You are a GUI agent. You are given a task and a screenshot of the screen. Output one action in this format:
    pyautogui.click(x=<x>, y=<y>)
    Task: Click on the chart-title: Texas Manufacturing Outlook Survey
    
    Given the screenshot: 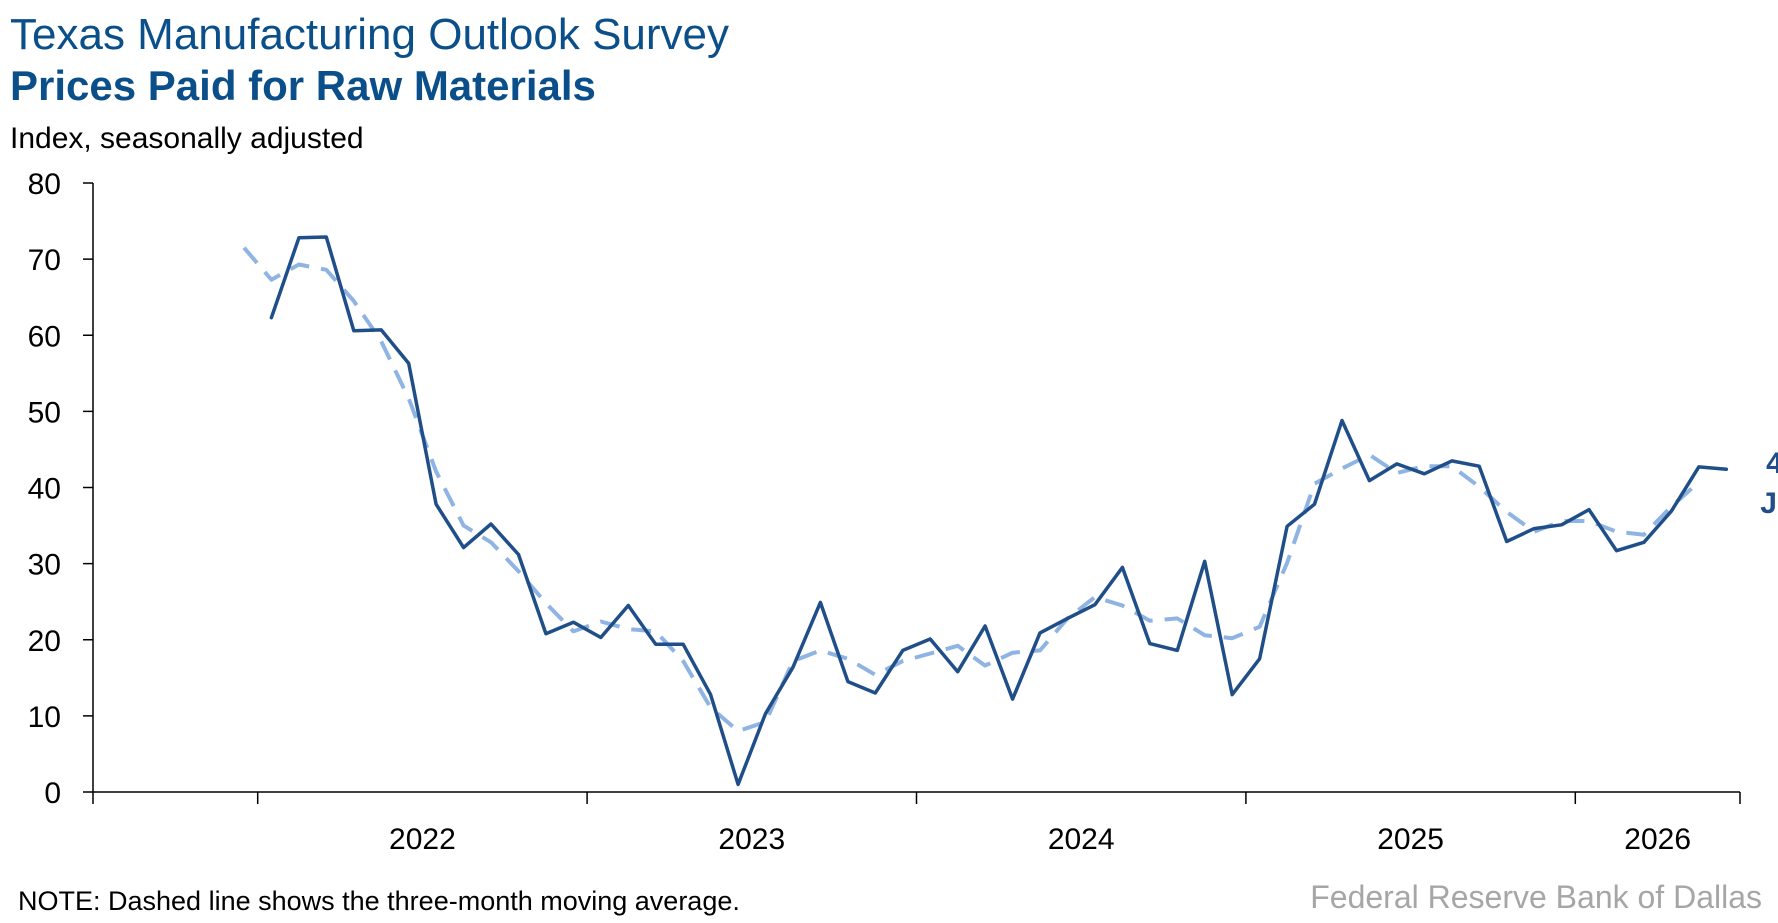 What is the action you would take?
    pyautogui.click(x=370, y=34)
    